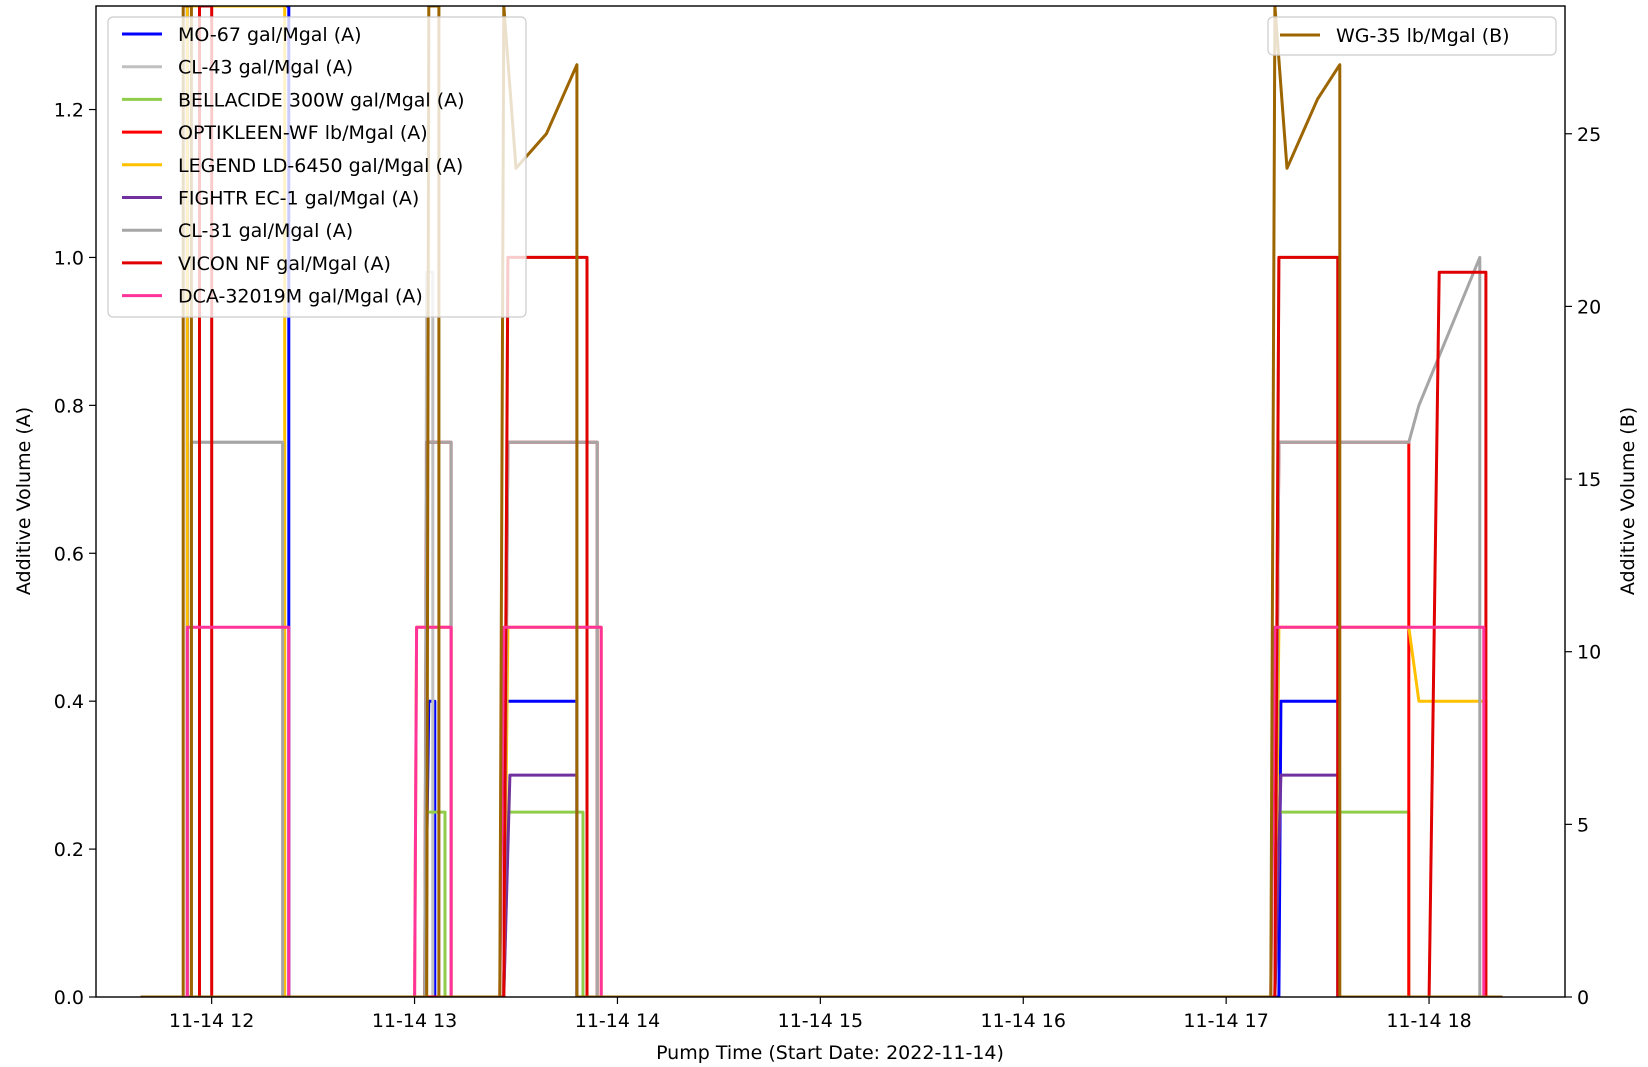  Describe the element at coordinates (69, 258) in the screenshot. I see `y-left-tick-label: 1.0` at that location.